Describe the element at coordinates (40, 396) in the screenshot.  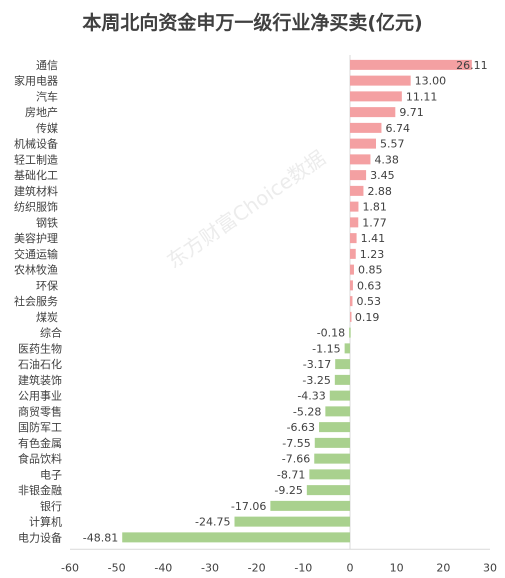
I see `category-label: 公用事业` at that location.